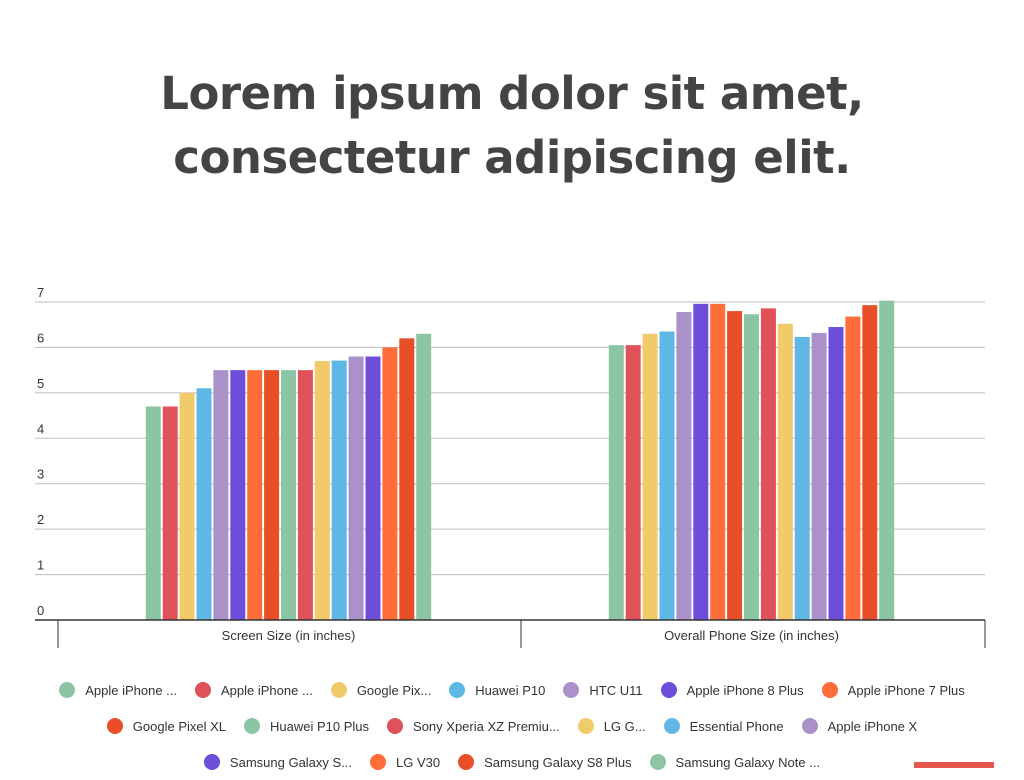 Image resolution: width=1024 pixels, height=780 pixels. I want to click on y-tick-label: 0, so click(40, 610).